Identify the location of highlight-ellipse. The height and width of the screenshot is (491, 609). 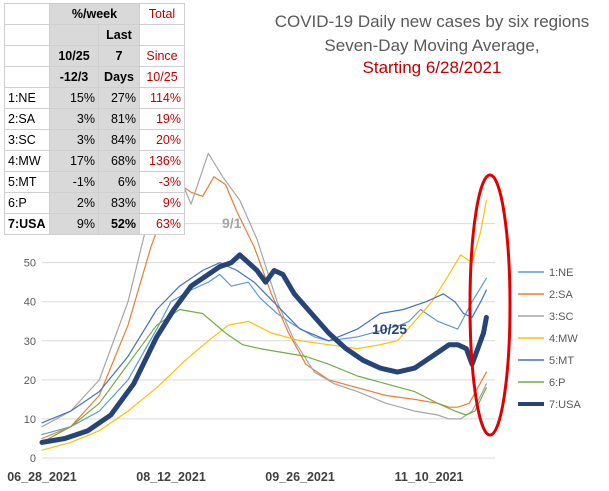
(490, 305).